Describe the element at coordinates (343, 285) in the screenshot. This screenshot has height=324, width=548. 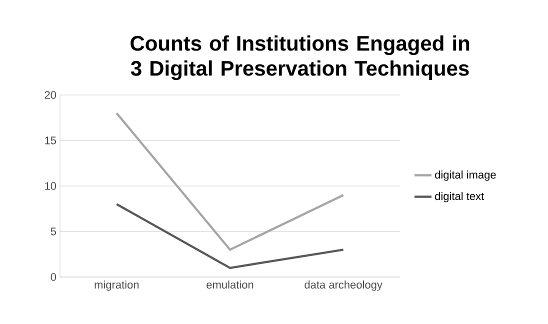
I see `x-tick-label: data archeology` at that location.